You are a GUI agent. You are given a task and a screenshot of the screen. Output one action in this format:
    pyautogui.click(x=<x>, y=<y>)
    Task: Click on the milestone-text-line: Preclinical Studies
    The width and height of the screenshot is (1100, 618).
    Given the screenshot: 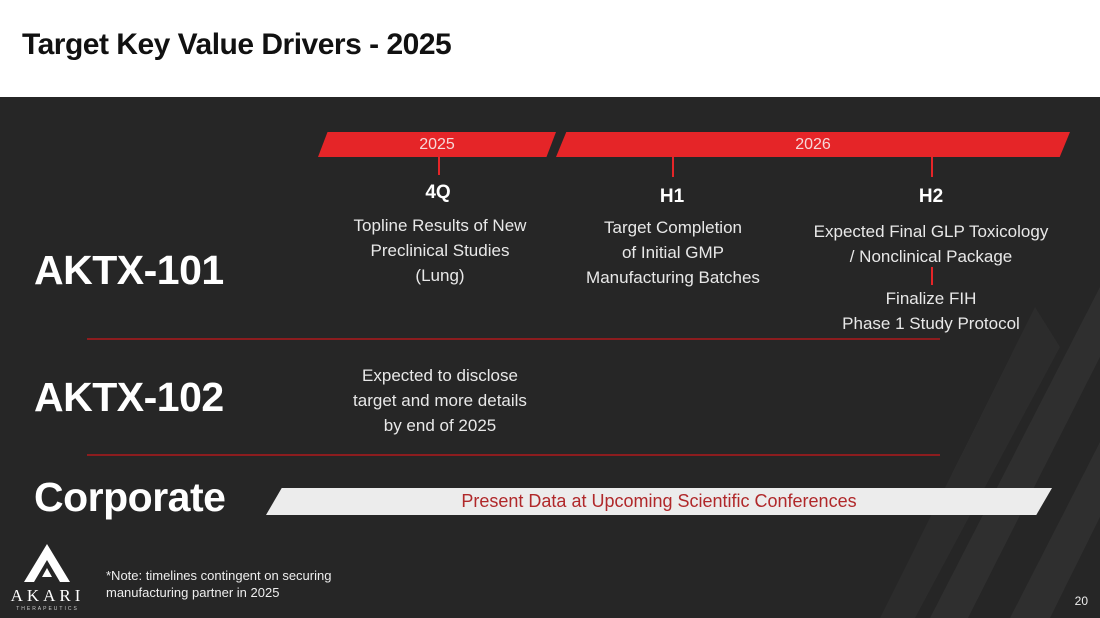 What is the action you would take?
    pyautogui.click(x=440, y=250)
    